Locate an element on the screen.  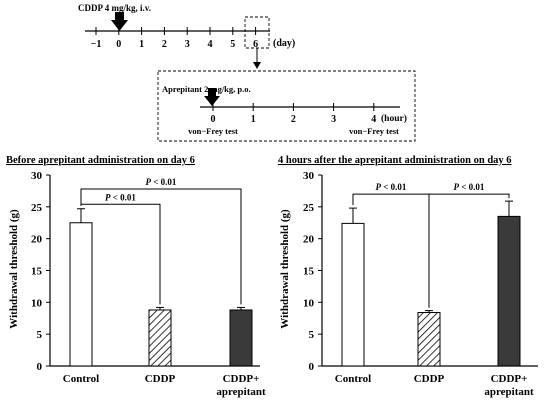
hour-tick-label: 1 is located at coordinates (253, 119).